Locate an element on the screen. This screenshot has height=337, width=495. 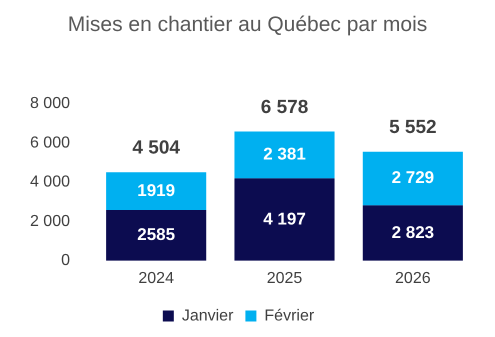
data-label: 2 823 is located at coordinates (413, 232).